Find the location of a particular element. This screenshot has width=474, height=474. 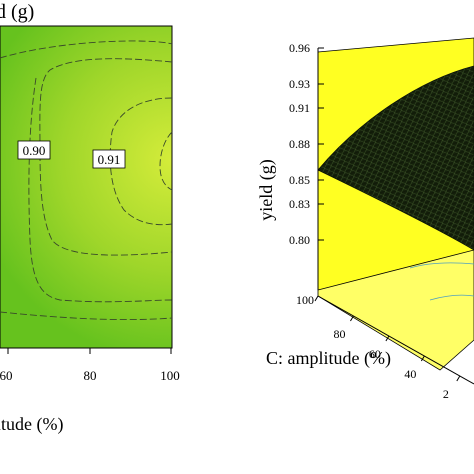

x-axis-label: C: amplitude (%) is located at coordinates (328, 358).